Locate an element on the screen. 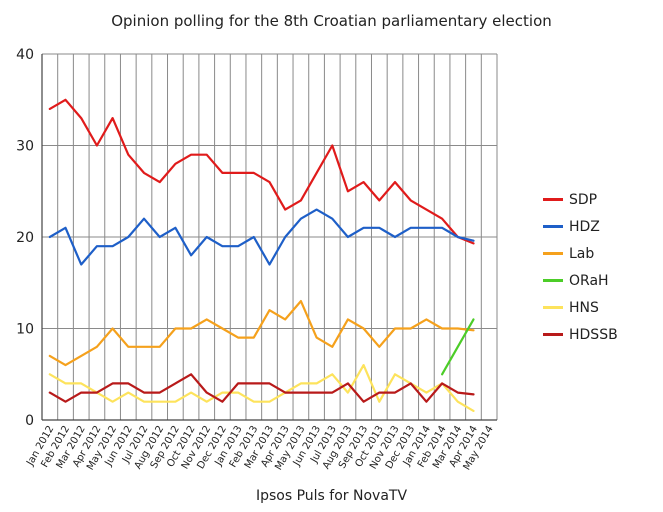 The height and width of the screenshot is (512, 663). legend-label: HDZ is located at coordinates (584, 226).